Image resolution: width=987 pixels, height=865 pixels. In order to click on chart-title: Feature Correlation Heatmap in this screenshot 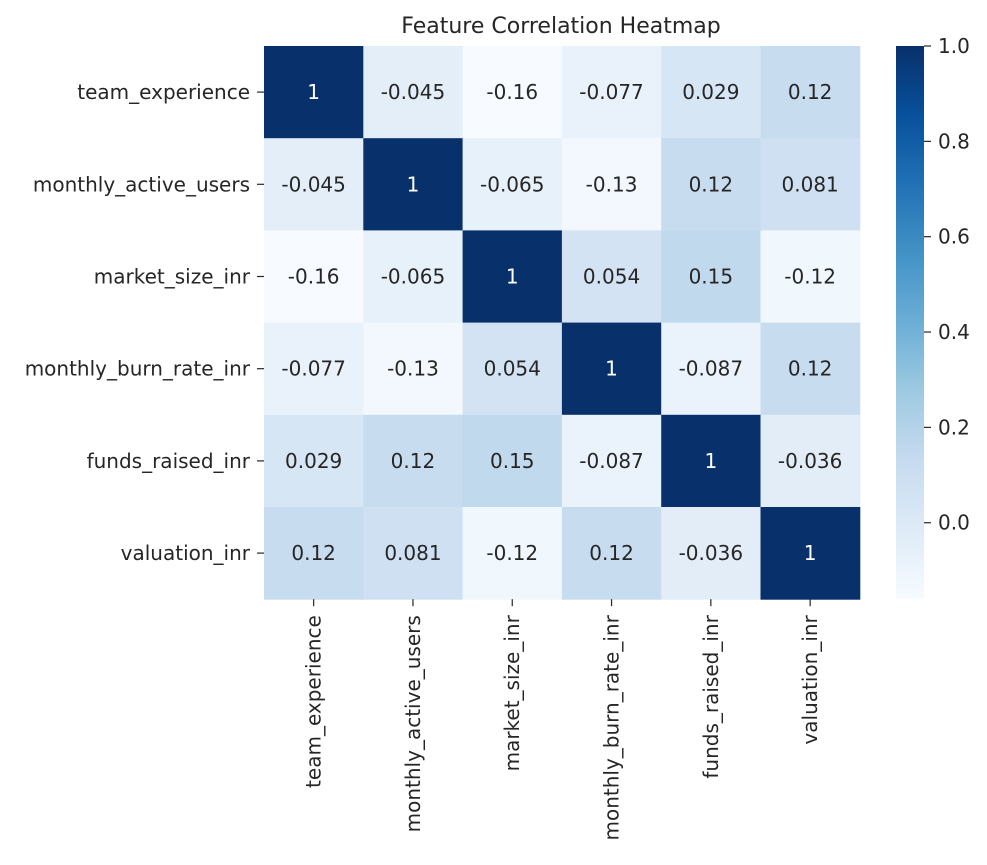, I will do `click(561, 26)`.